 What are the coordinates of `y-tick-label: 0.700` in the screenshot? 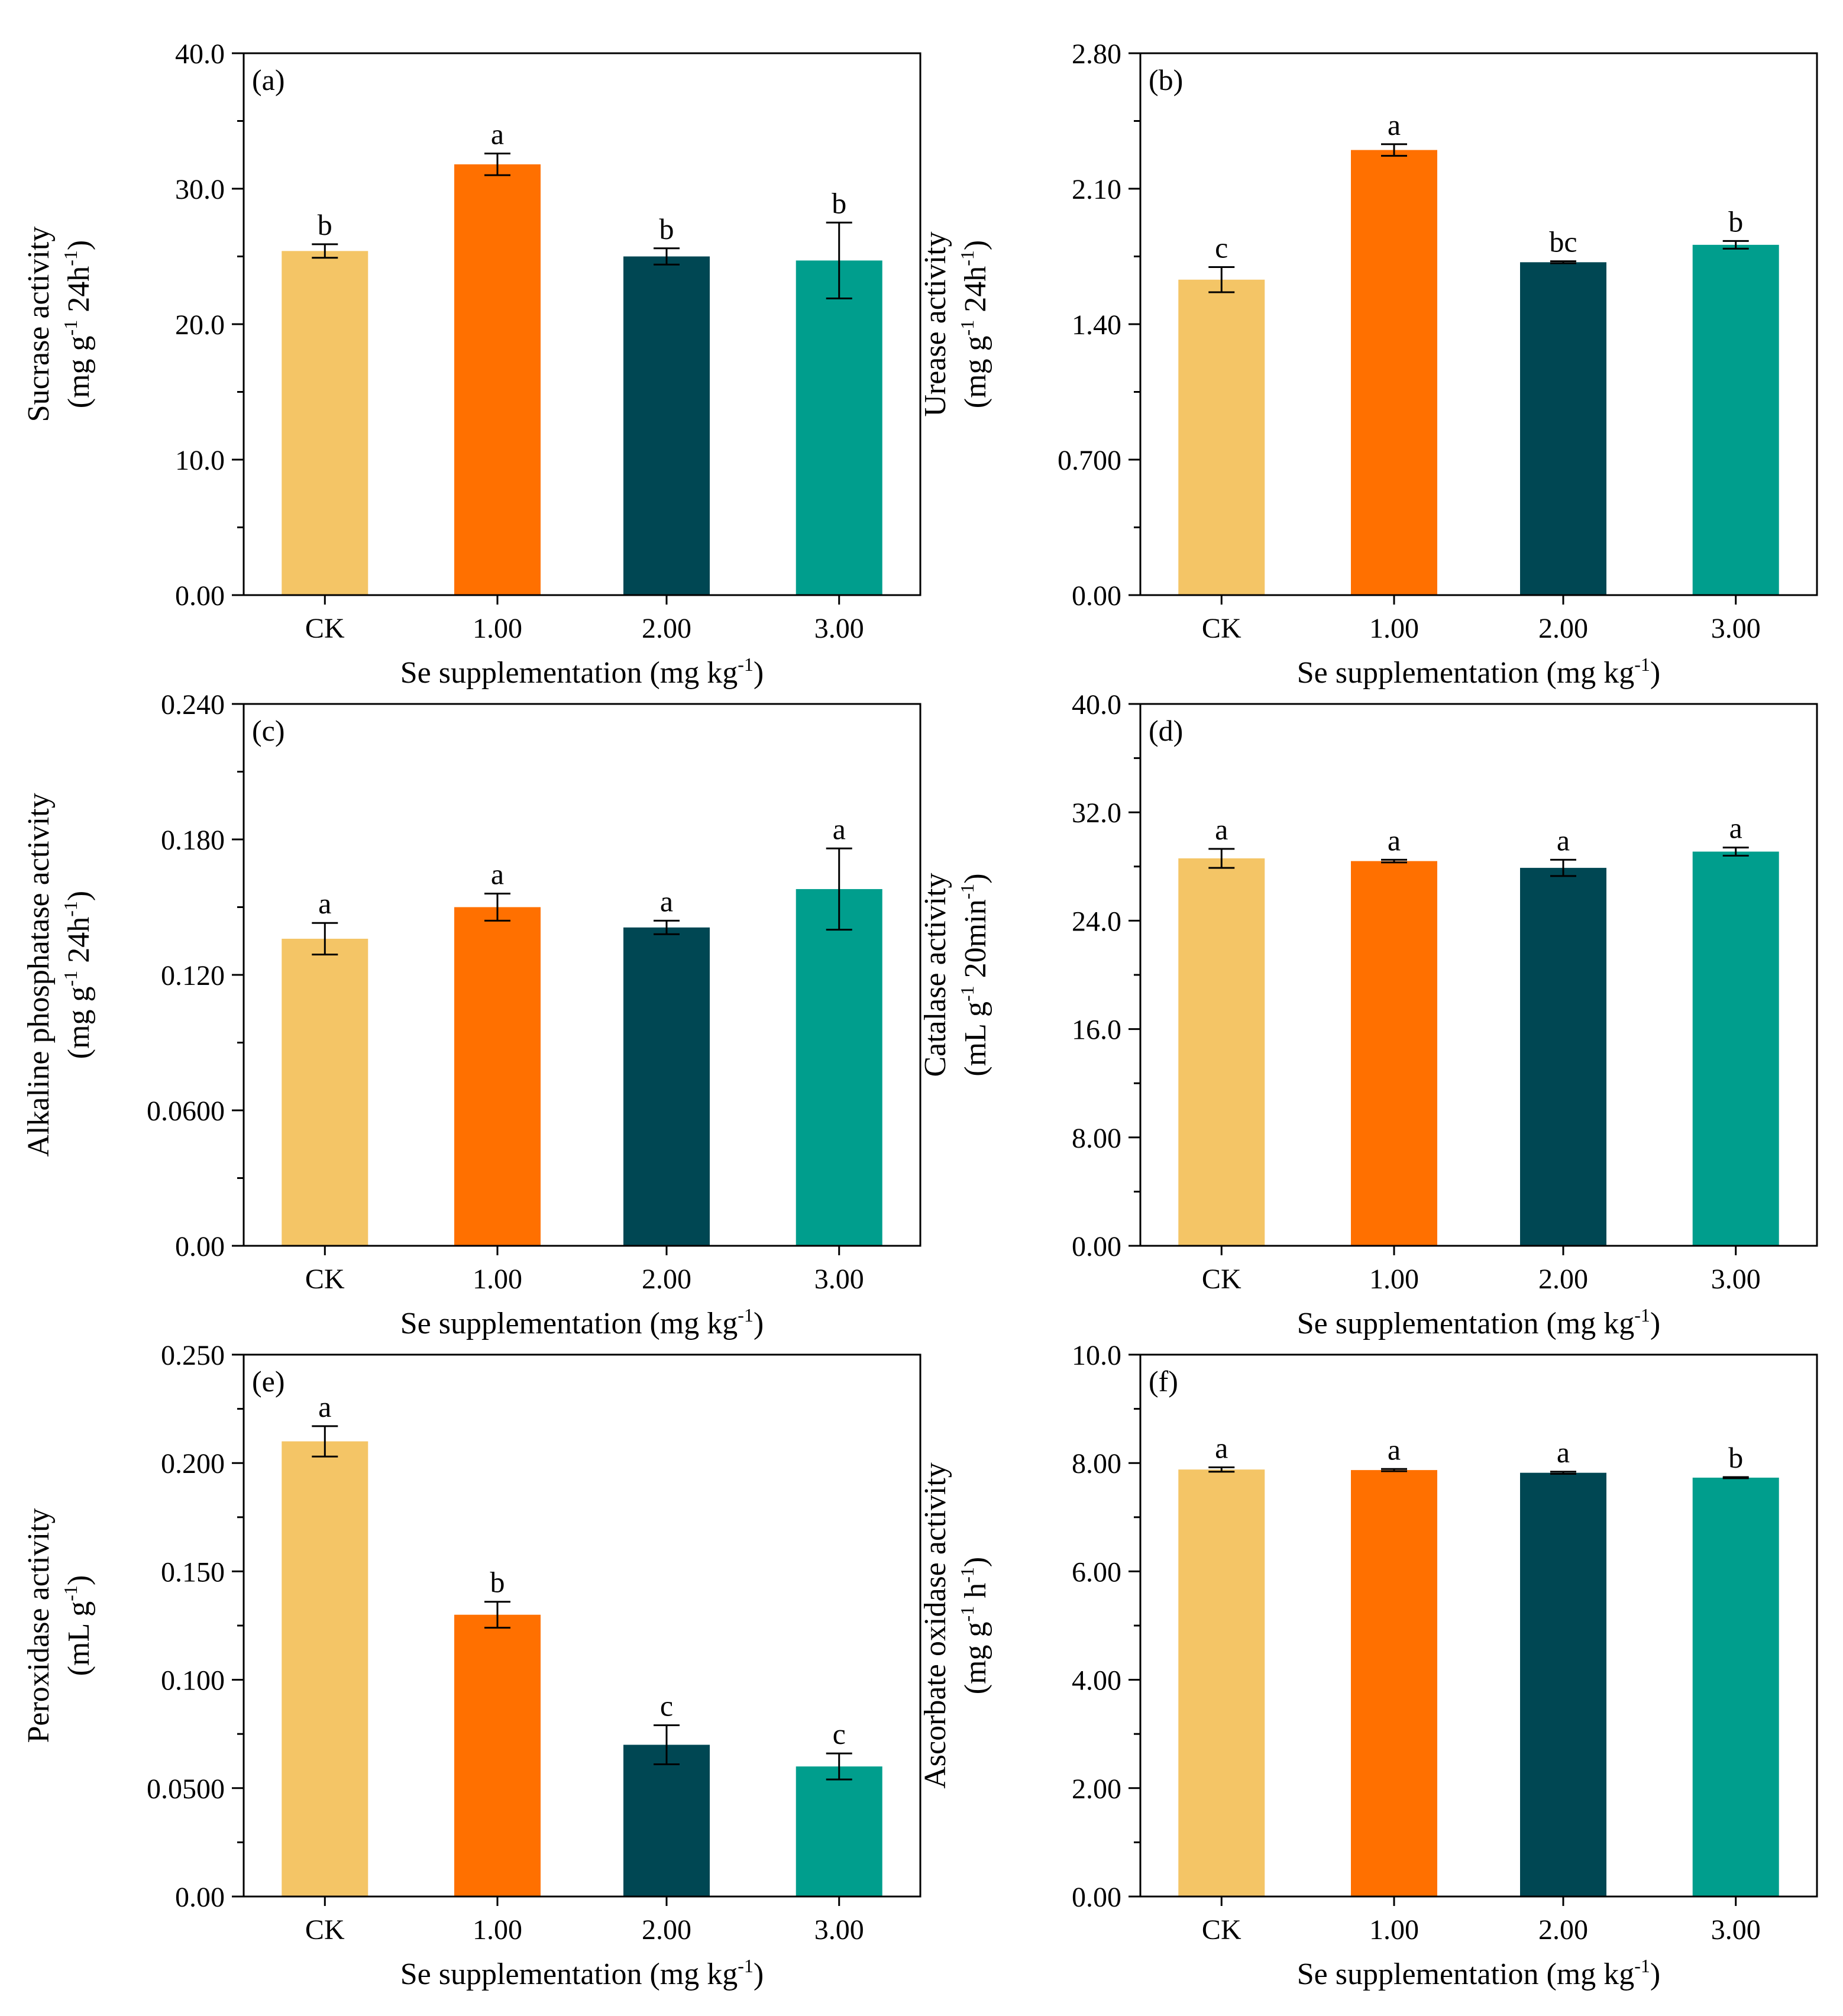 It's located at (1089, 460).